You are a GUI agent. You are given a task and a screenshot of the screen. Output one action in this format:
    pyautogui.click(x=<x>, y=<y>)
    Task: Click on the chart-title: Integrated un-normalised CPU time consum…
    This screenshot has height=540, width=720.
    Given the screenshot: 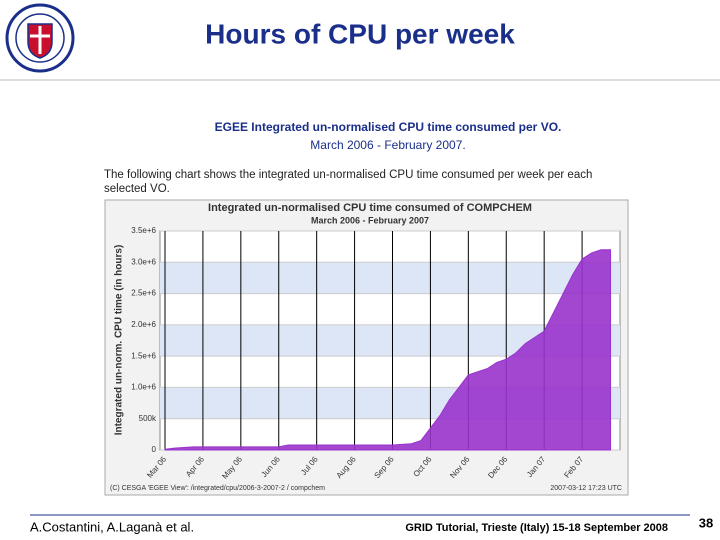 What is the action you would take?
    pyautogui.click(x=370, y=208)
    